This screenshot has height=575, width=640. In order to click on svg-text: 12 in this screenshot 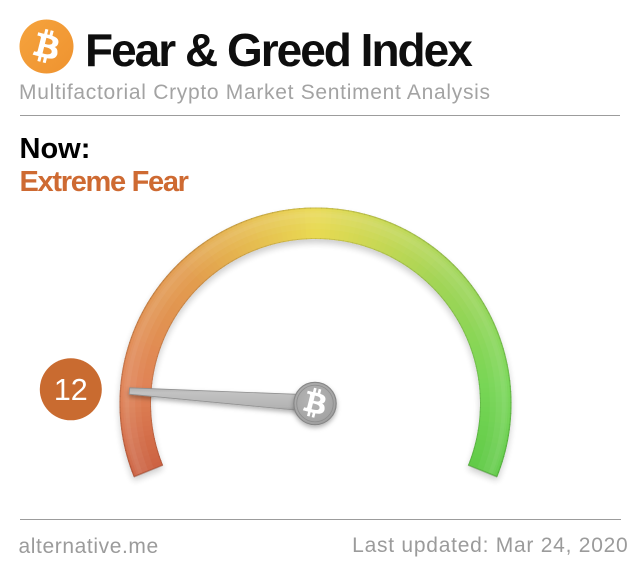, I will do `click(71, 390)`.